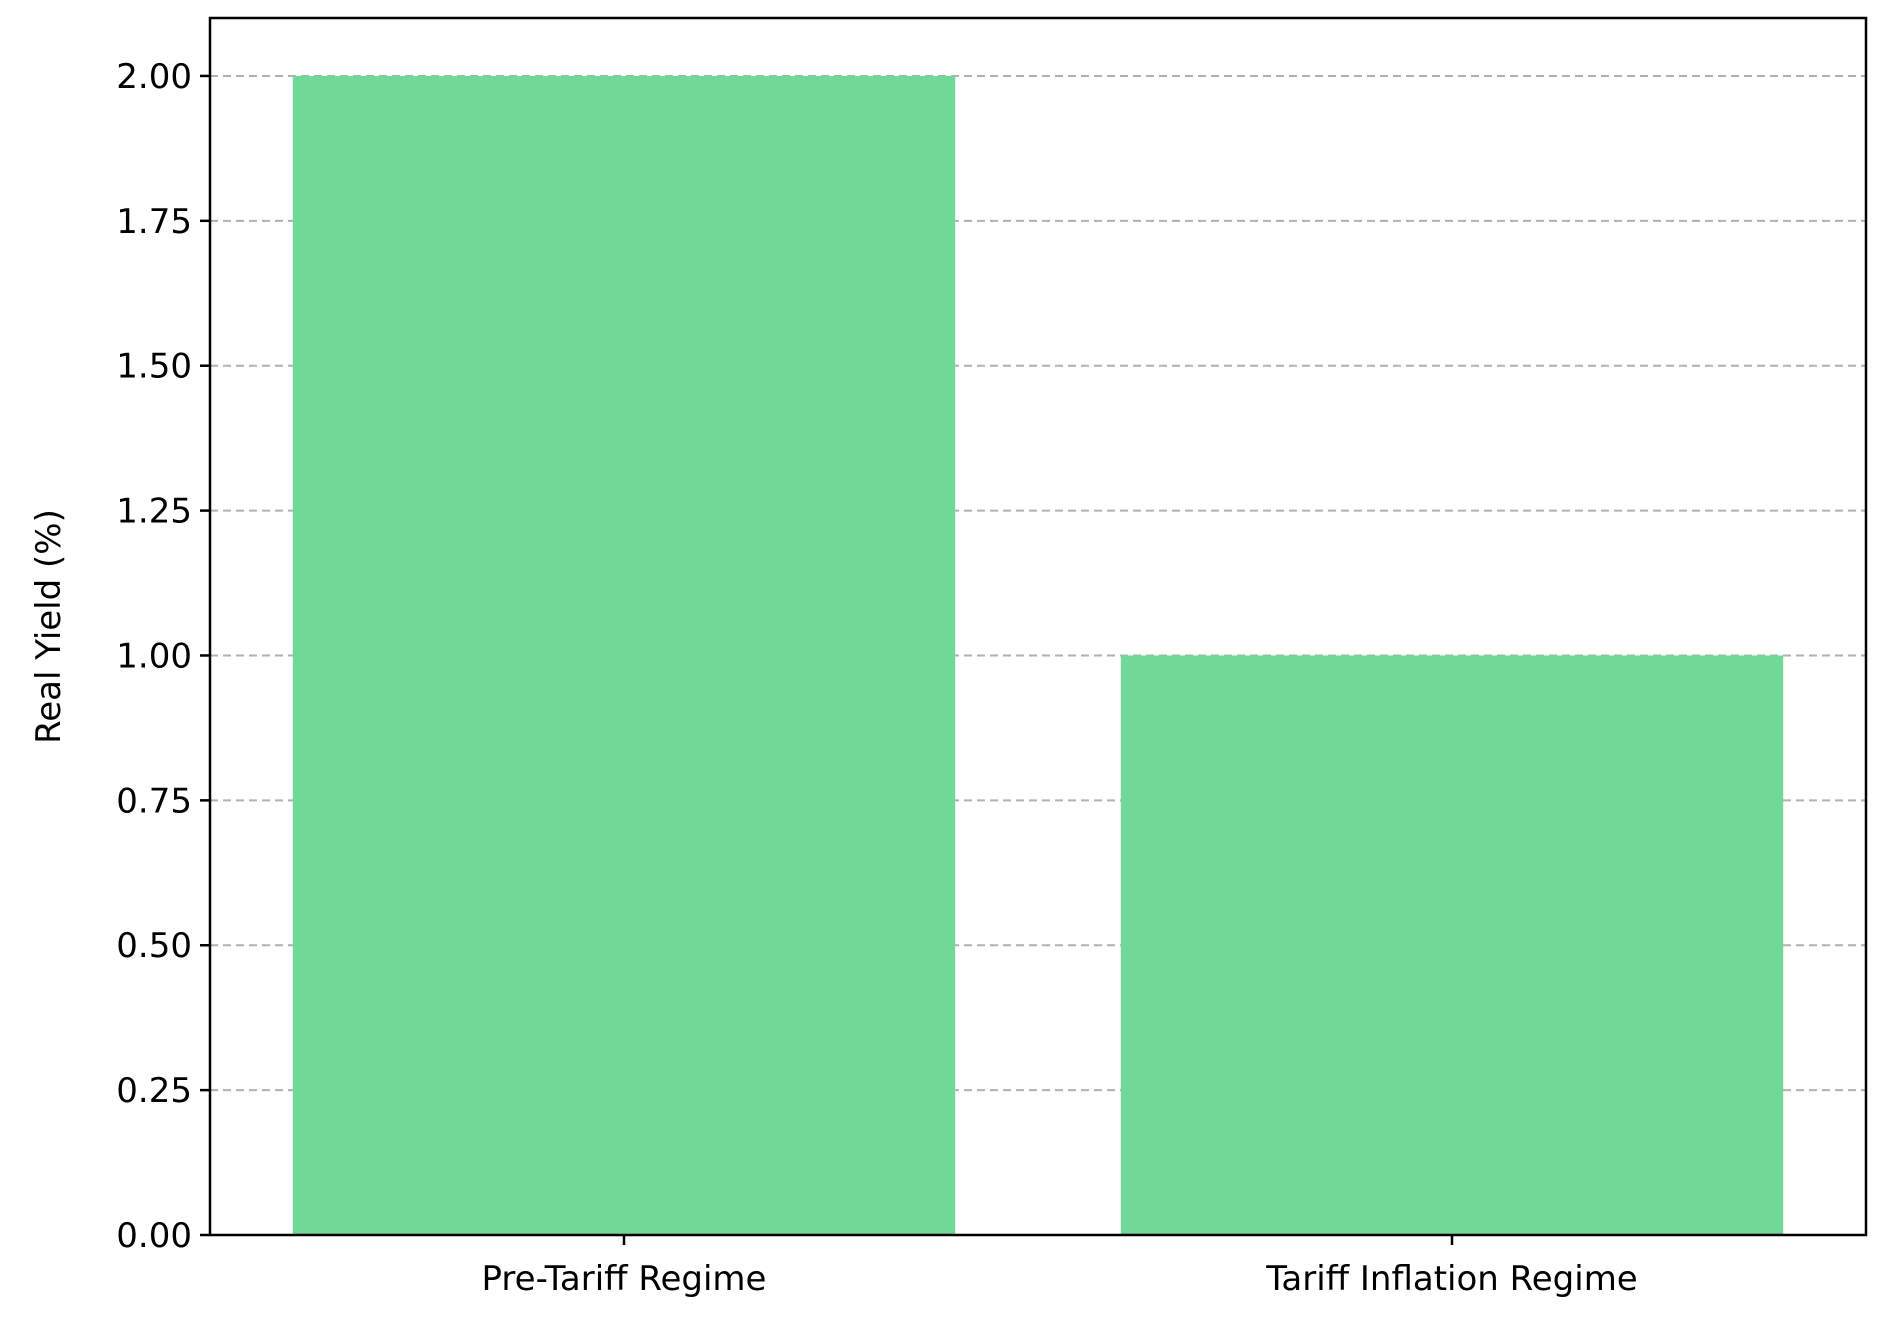 The width and height of the screenshot is (1887, 1322). I want to click on y-axis-ticks: 0.00 0.25 0.50 0.75 1.00 1.25 1.50 1.75 2.00, so click(163, 656).